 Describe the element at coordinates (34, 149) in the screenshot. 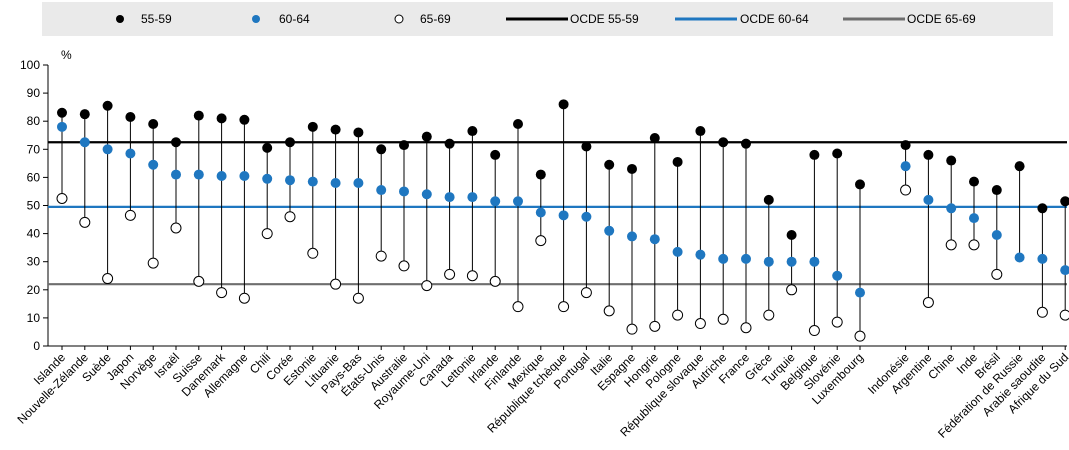

I see `y-tick-label: 70` at that location.